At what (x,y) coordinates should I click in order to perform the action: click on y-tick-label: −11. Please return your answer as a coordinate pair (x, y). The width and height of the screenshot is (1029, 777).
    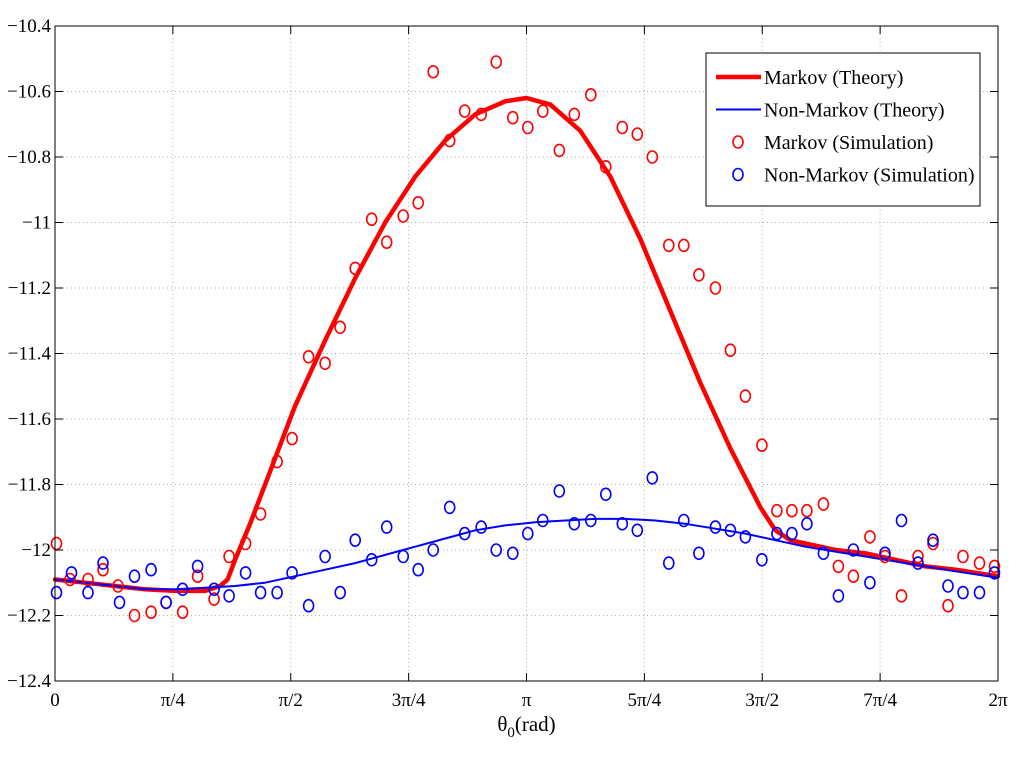
    Looking at the image, I should click on (36, 223).